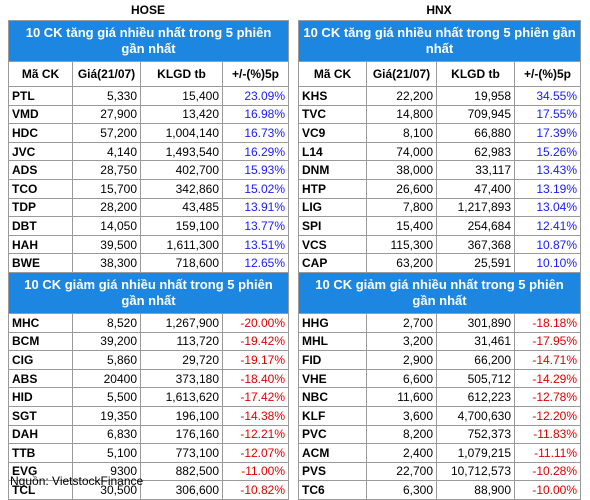 This screenshot has height=500, width=590. What do you see at coordinates (475, 96) in the screenshot?
I see `cell-volume: 19,958` at bounding box center [475, 96].